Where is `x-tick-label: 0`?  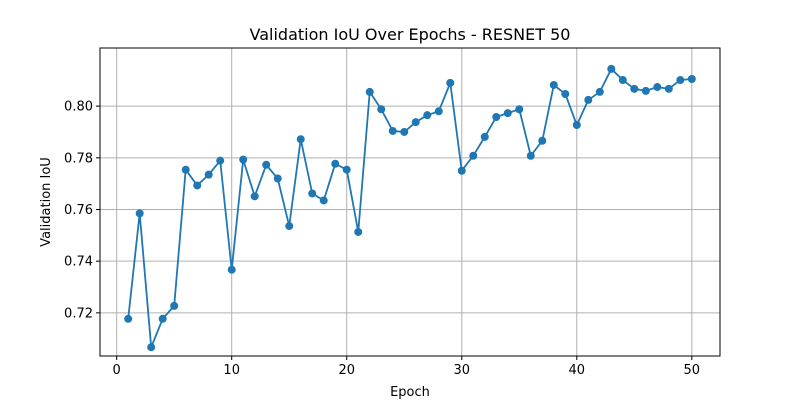 x-tick-label: 0 is located at coordinates (117, 370).